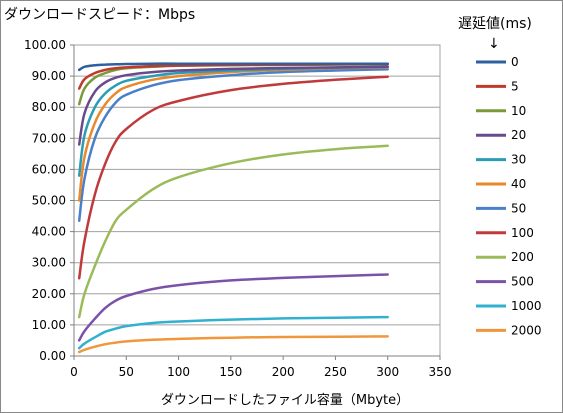 The height and width of the screenshot is (413, 563). Describe the element at coordinates (178, 372) in the screenshot. I see `x-tick-label: 100` at that location.